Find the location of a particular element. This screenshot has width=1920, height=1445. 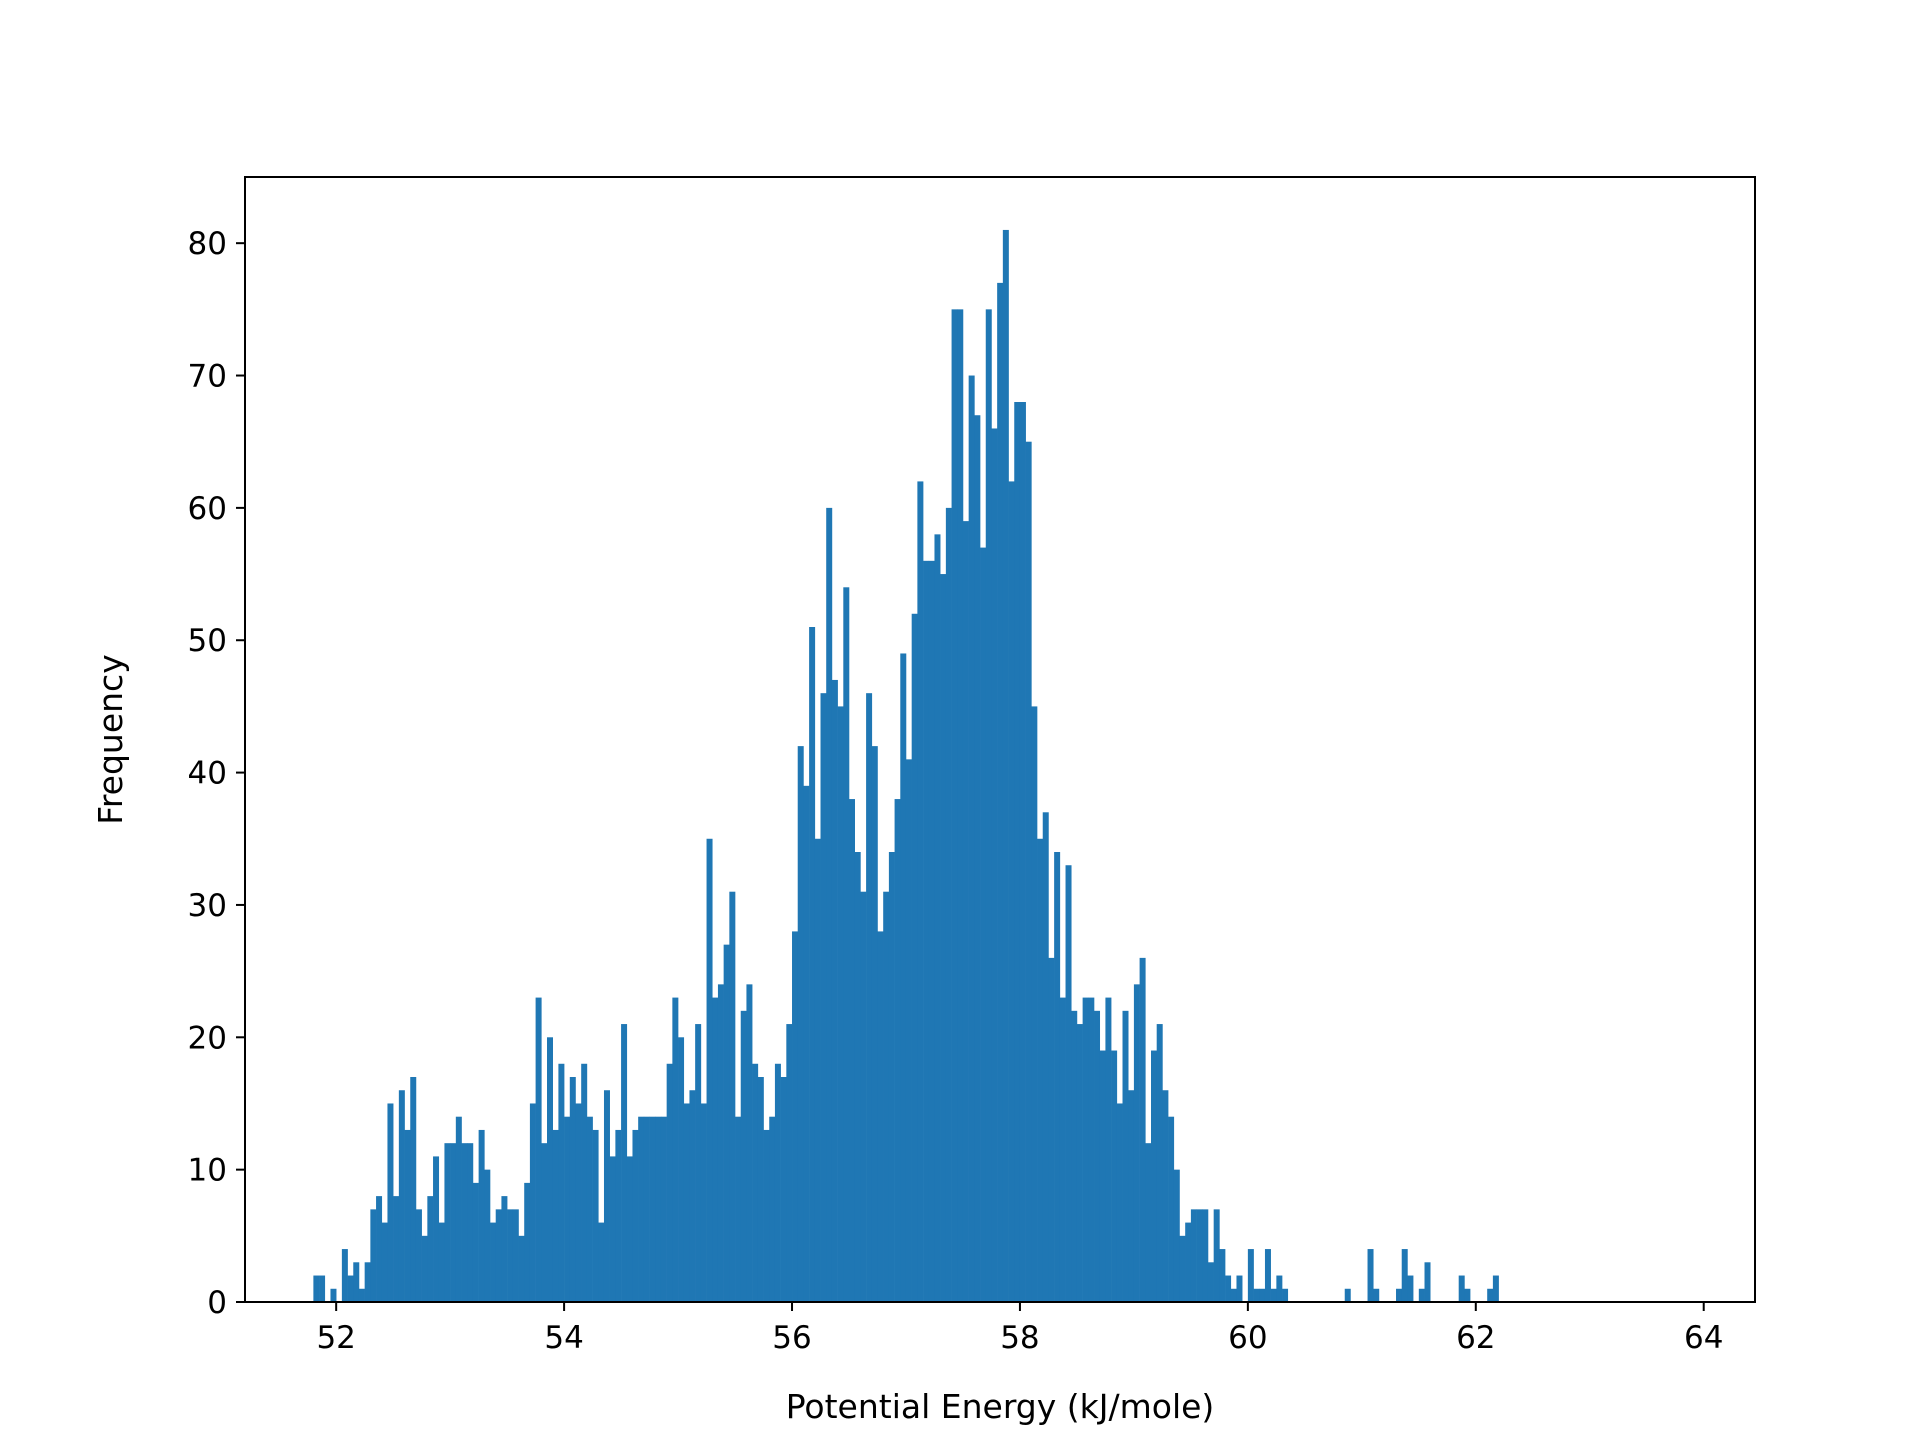

x-axis-label: Potential Energy (kJ/mole) is located at coordinates (1000, 1406).